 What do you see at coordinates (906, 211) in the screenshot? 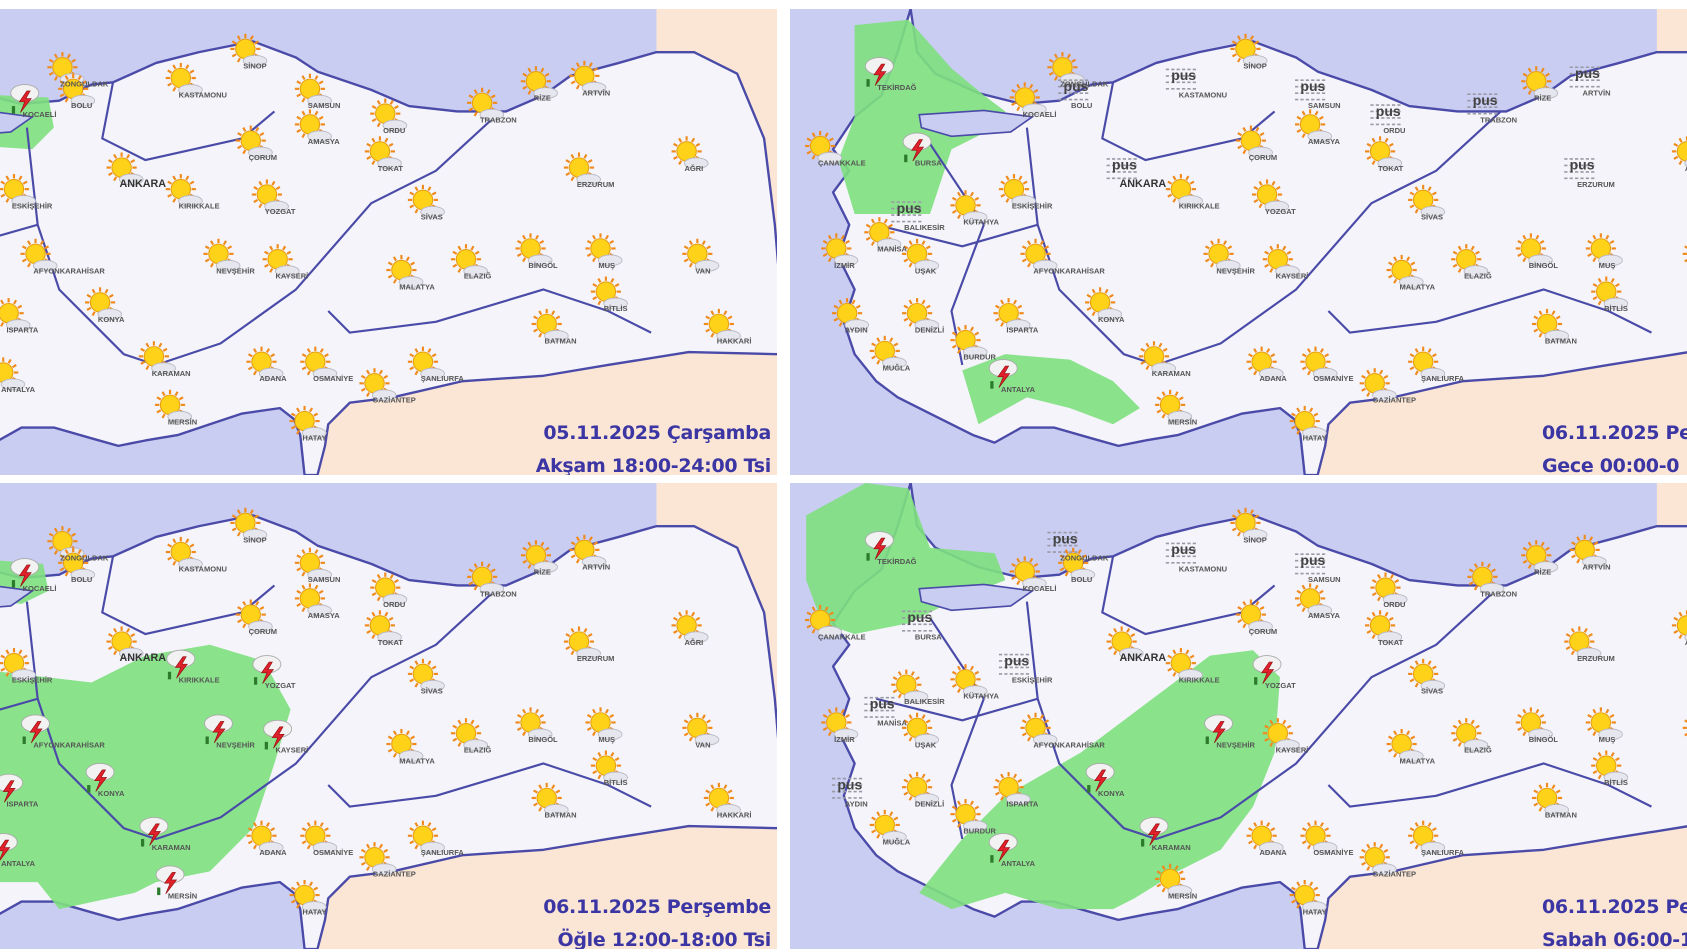
I see `fog-icon: pus` at bounding box center [906, 211].